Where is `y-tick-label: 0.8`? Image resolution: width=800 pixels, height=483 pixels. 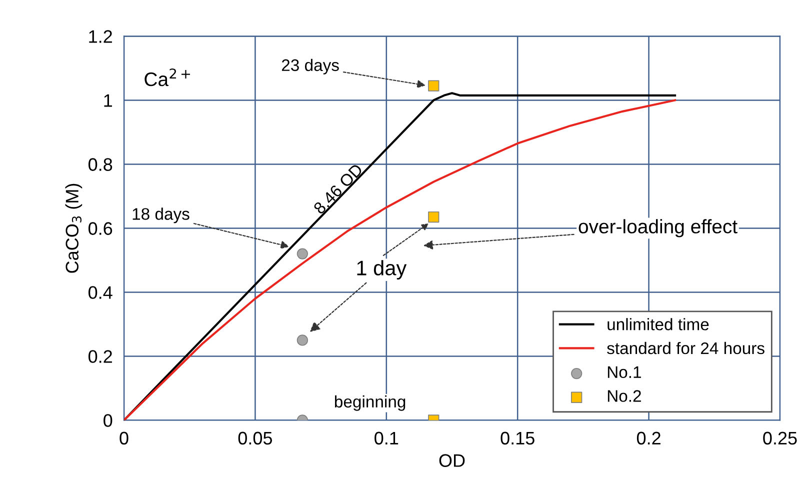
y-tick-label: 0.8 is located at coordinates (100, 164).